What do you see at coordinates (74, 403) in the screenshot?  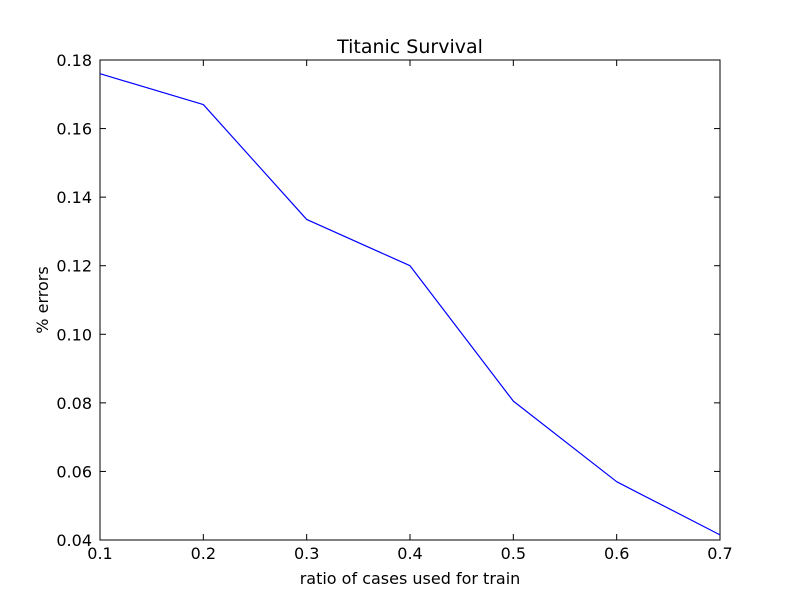 I see `y-tick-label: 0.08` at bounding box center [74, 403].